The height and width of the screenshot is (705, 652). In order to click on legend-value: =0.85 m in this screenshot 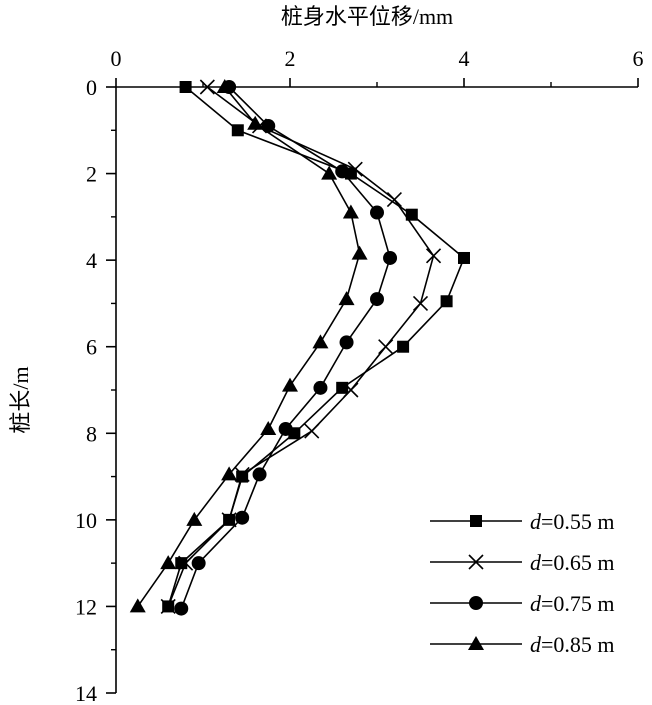, I will do `click(578, 644)`.